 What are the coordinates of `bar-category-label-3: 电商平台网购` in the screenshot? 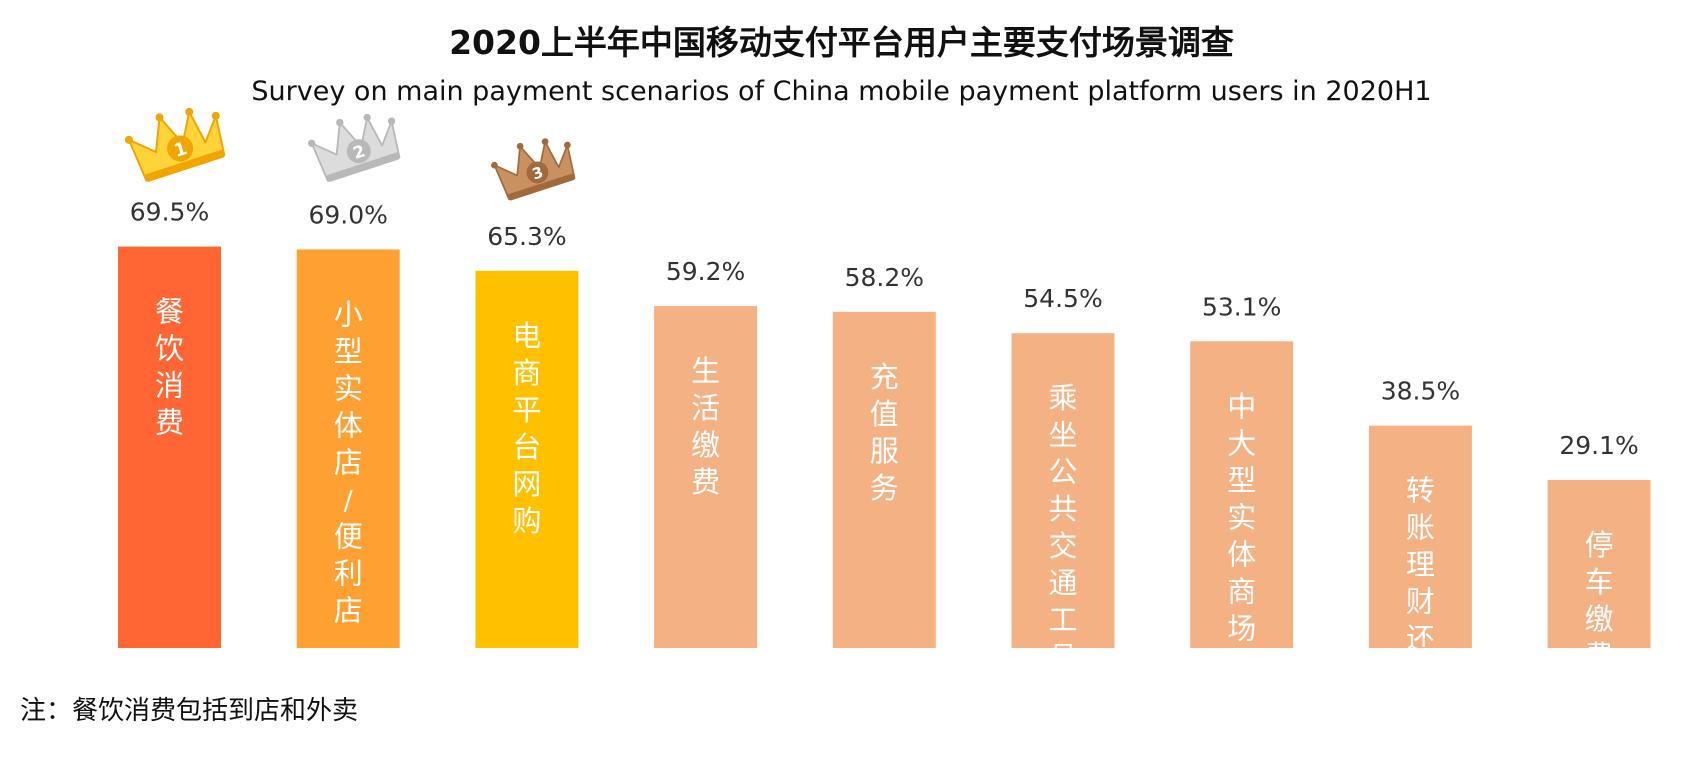 It's located at (526, 428).